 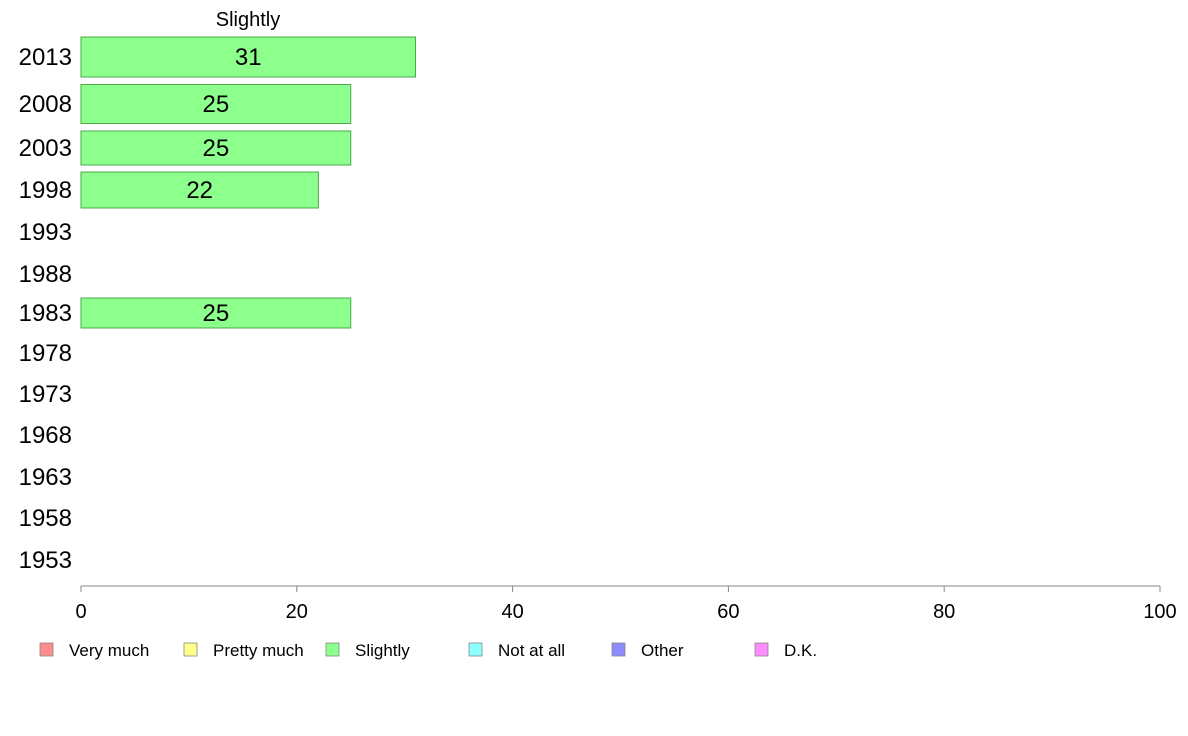 I want to click on value-label-1998: 22, so click(x=199, y=190).